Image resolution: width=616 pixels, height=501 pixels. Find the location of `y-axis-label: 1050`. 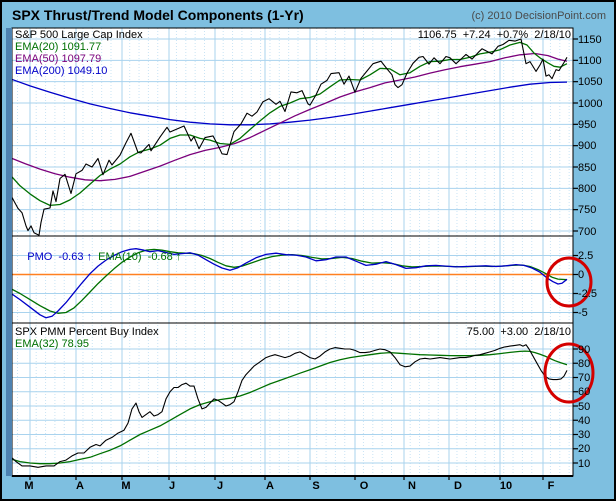

y-axis-label: 1050 is located at coordinates (590, 82).